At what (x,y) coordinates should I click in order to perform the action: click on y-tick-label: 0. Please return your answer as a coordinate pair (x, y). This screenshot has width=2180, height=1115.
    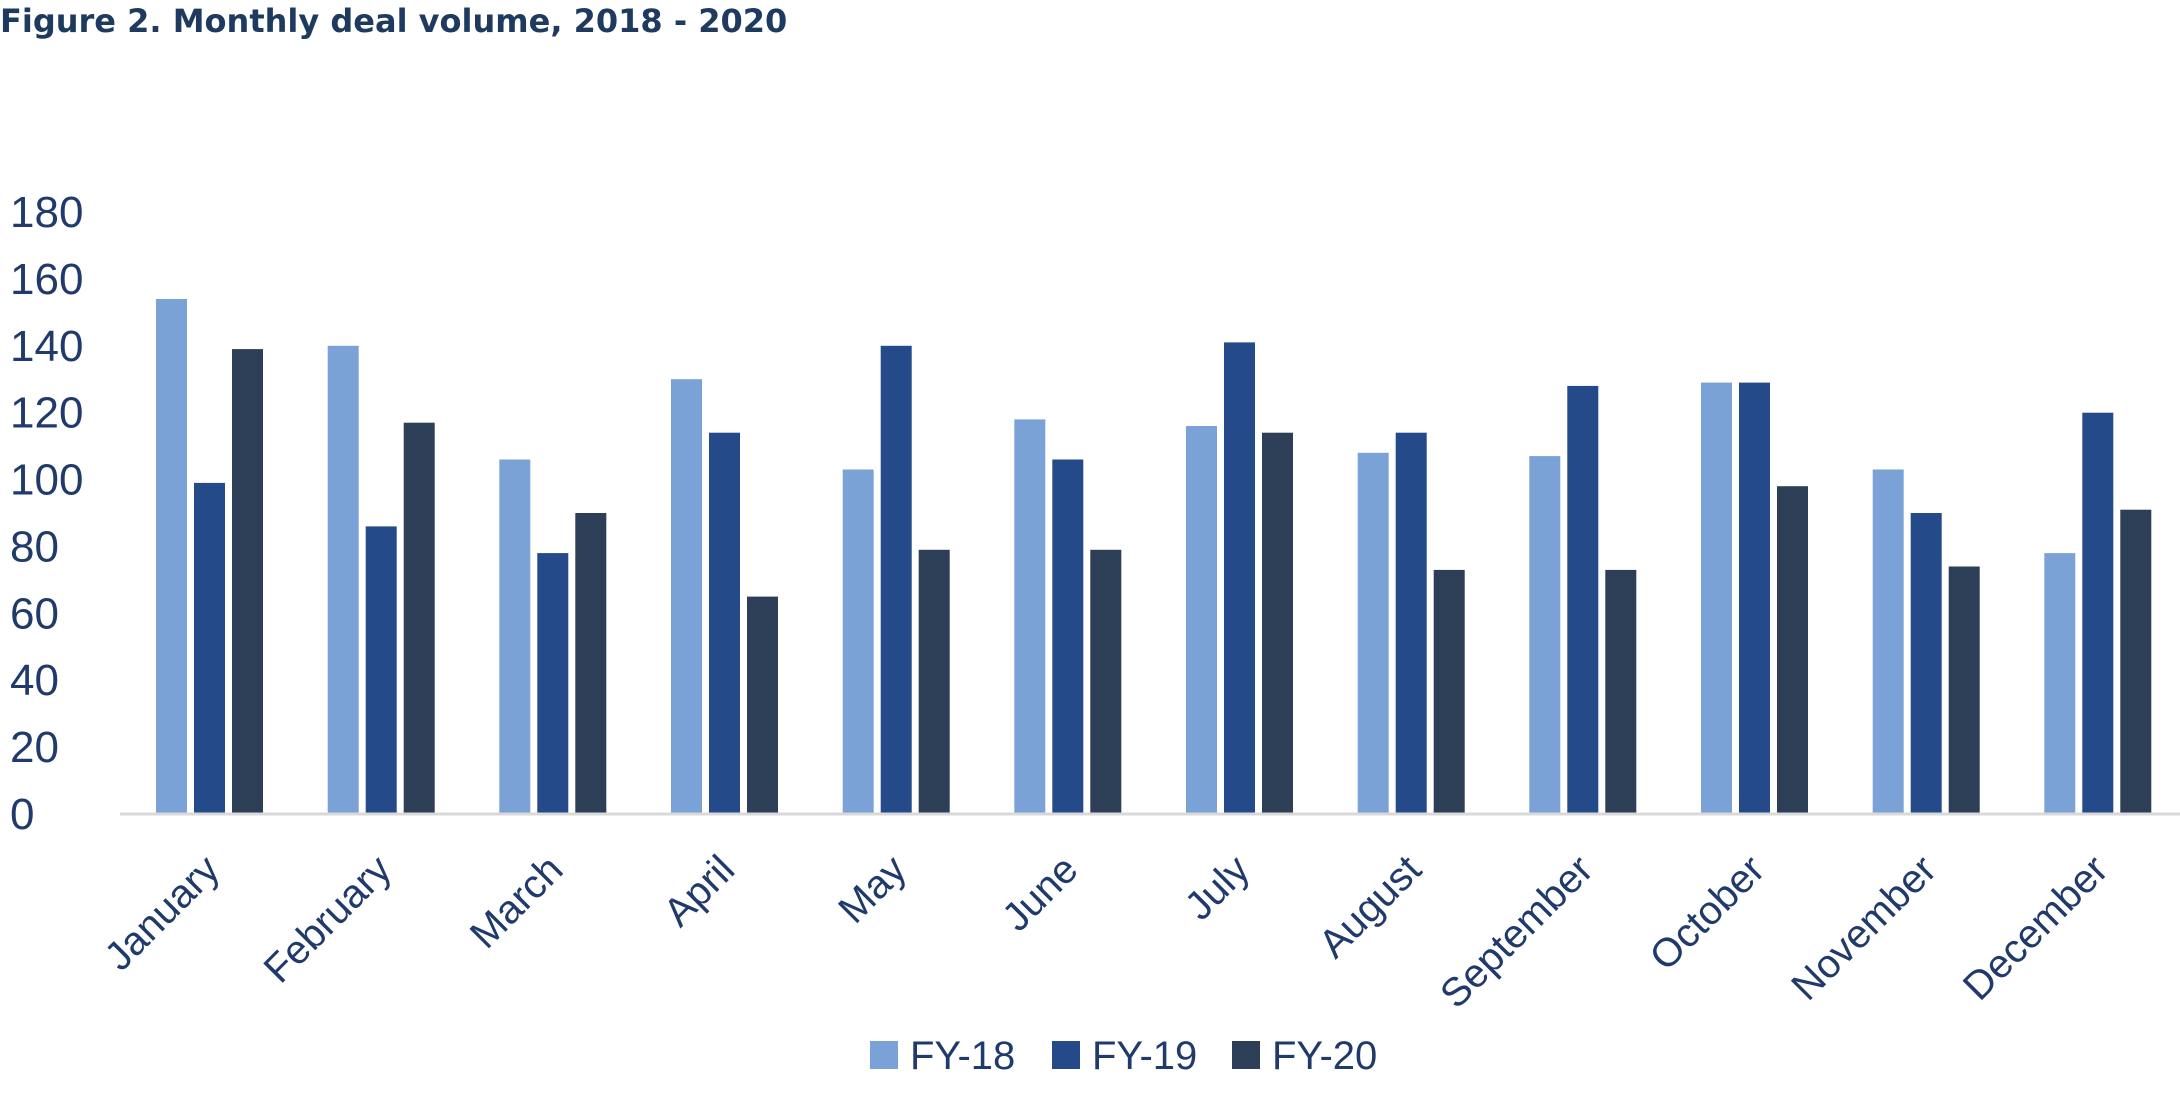
    Looking at the image, I should click on (22, 814).